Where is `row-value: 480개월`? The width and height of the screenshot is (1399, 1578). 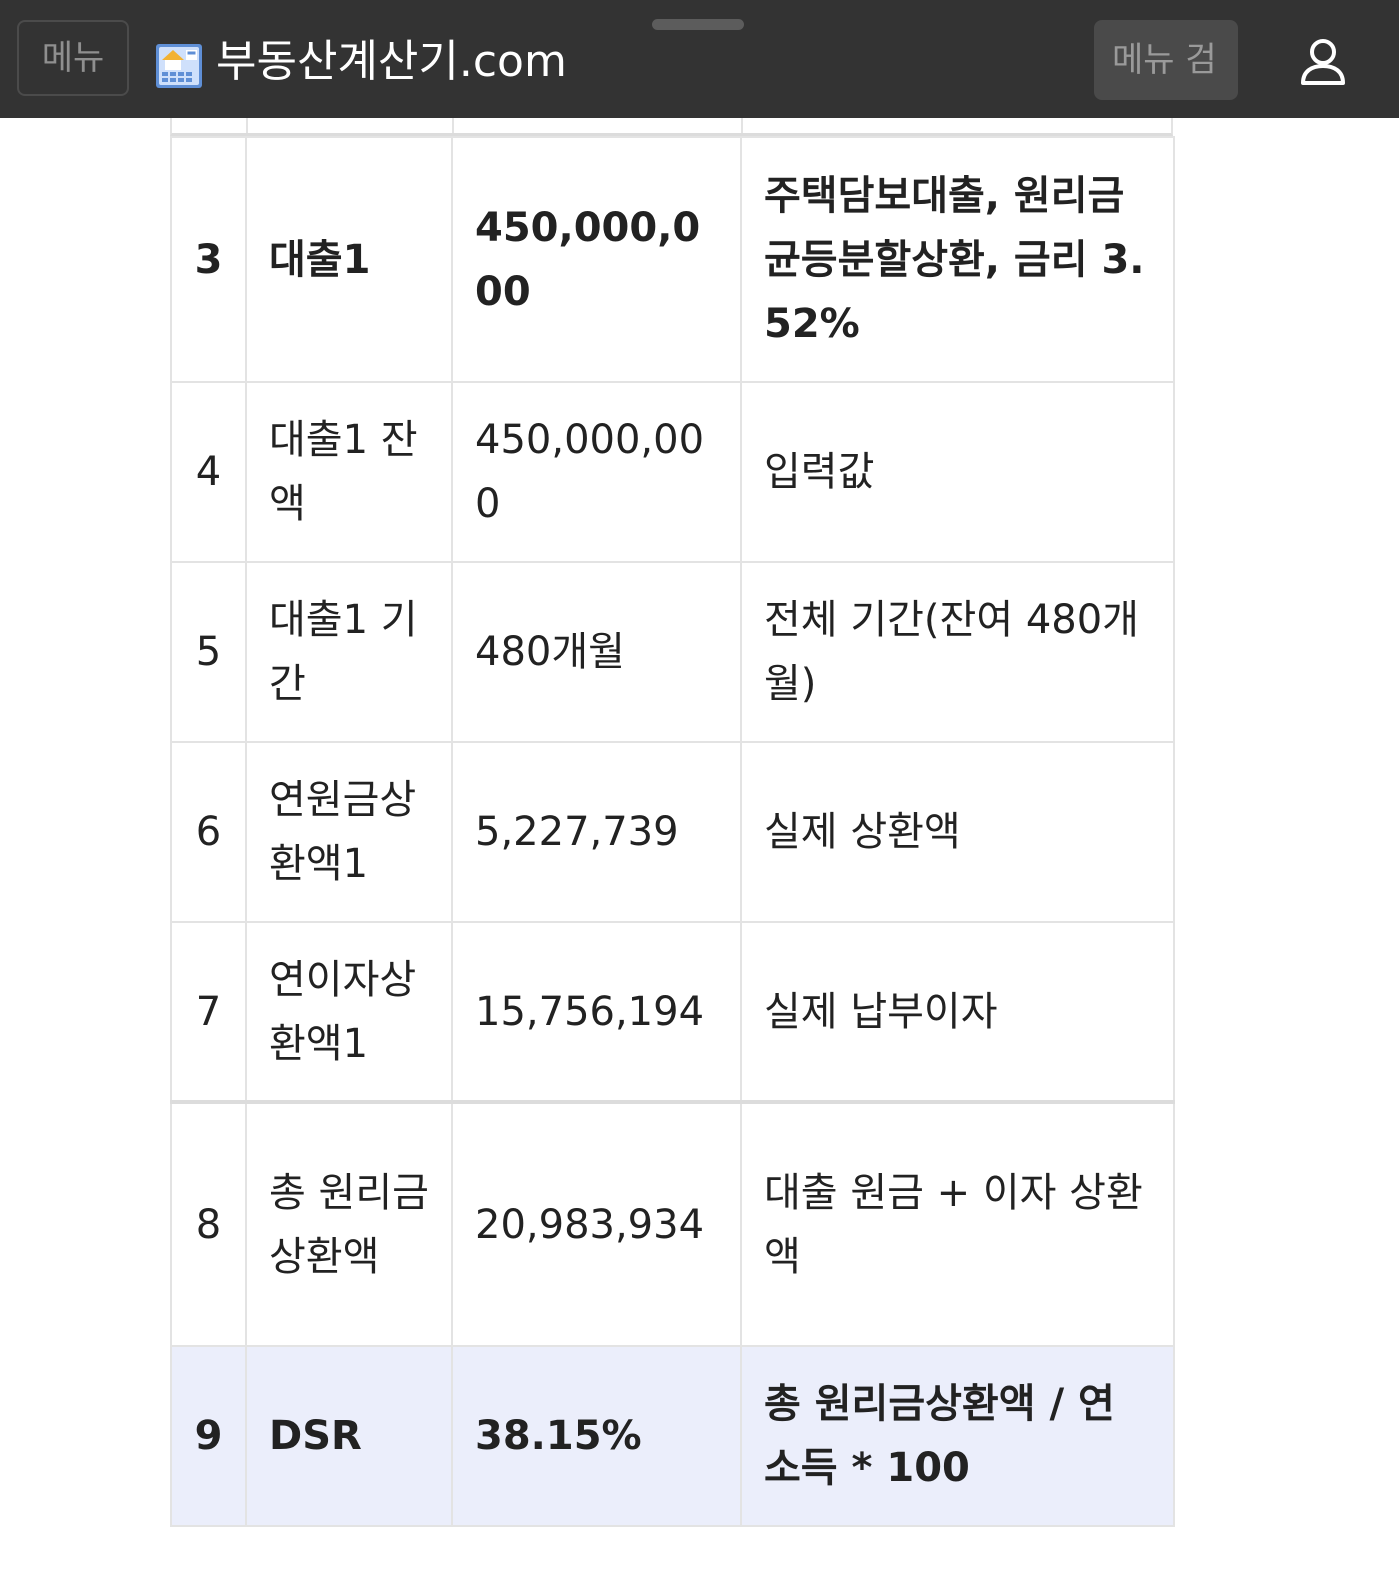 row-value: 480개월 is located at coordinates (596, 652).